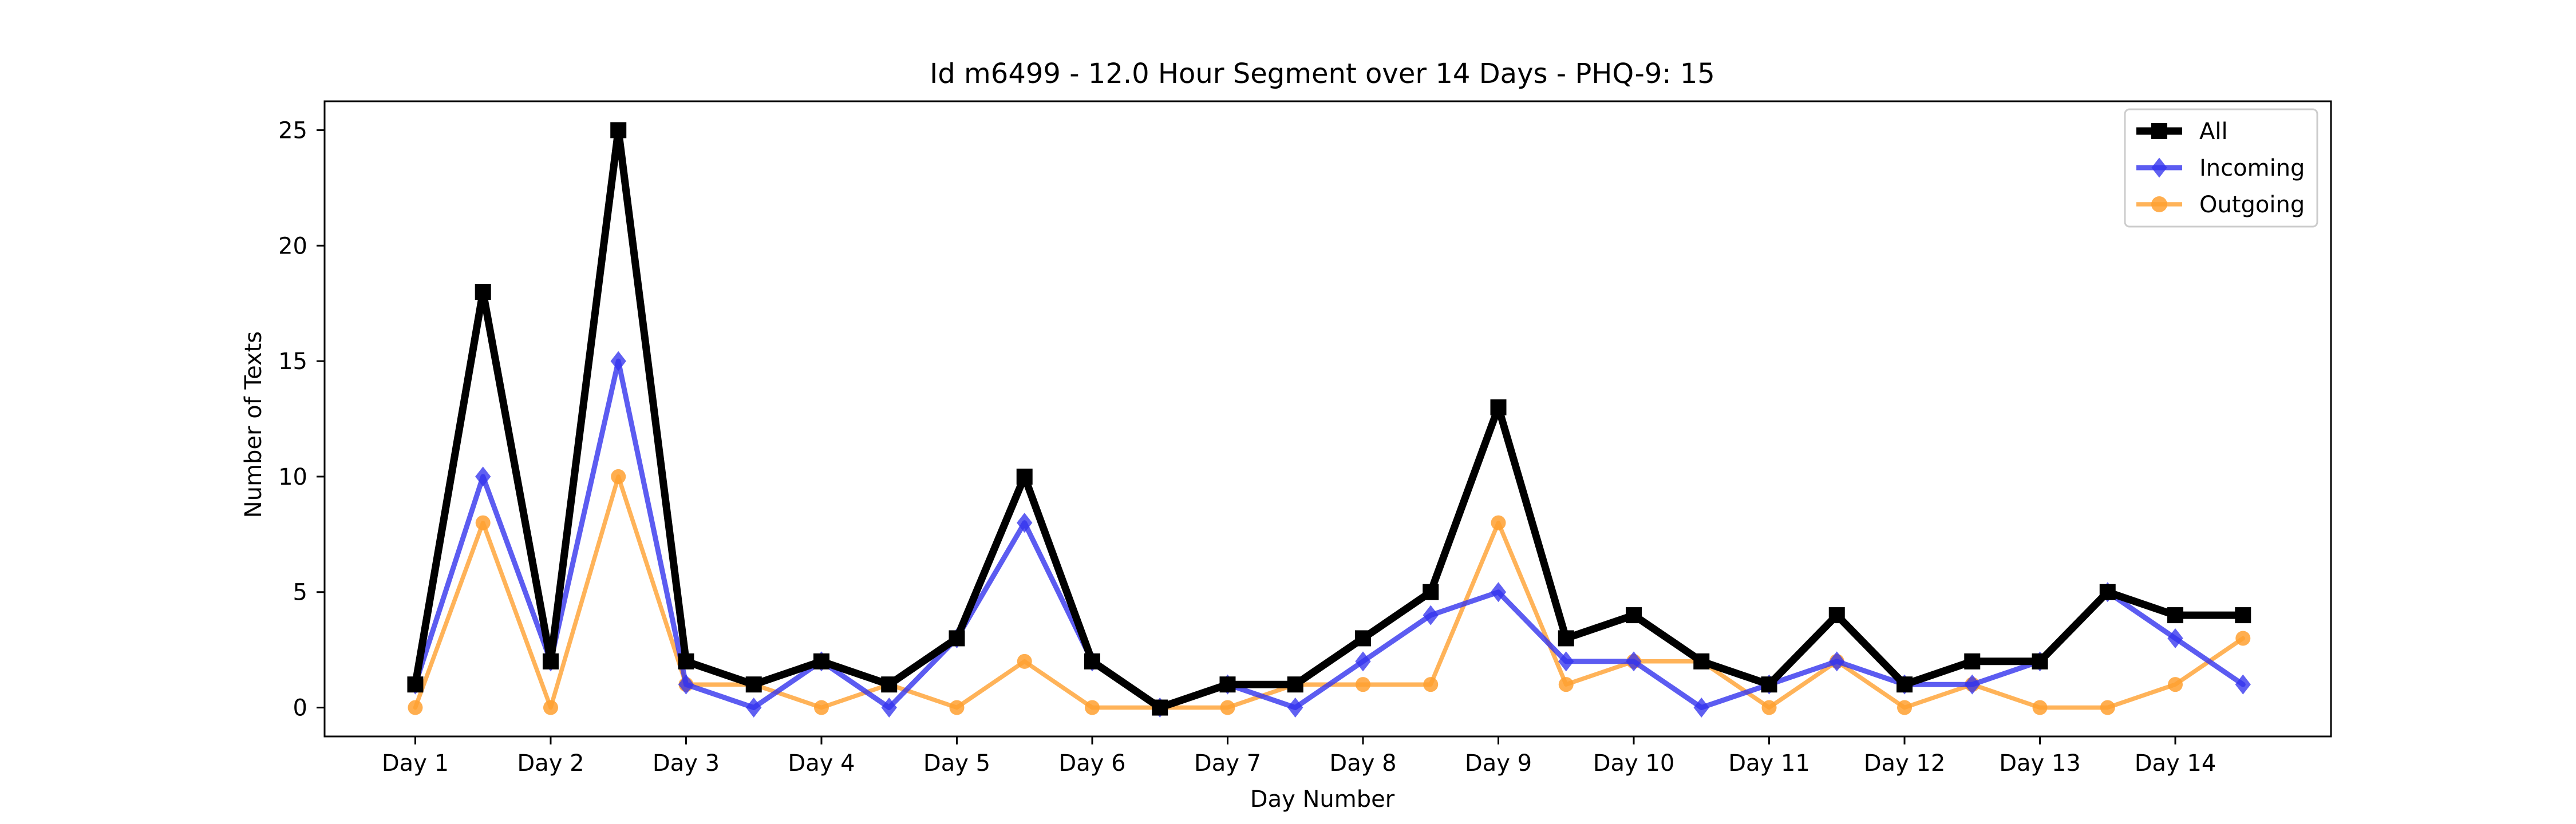 Image resolution: width=2576 pixels, height=824 pixels. What do you see at coordinates (1769, 763) in the screenshot?
I see `x-tick-label: Day 11` at bounding box center [1769, 763].